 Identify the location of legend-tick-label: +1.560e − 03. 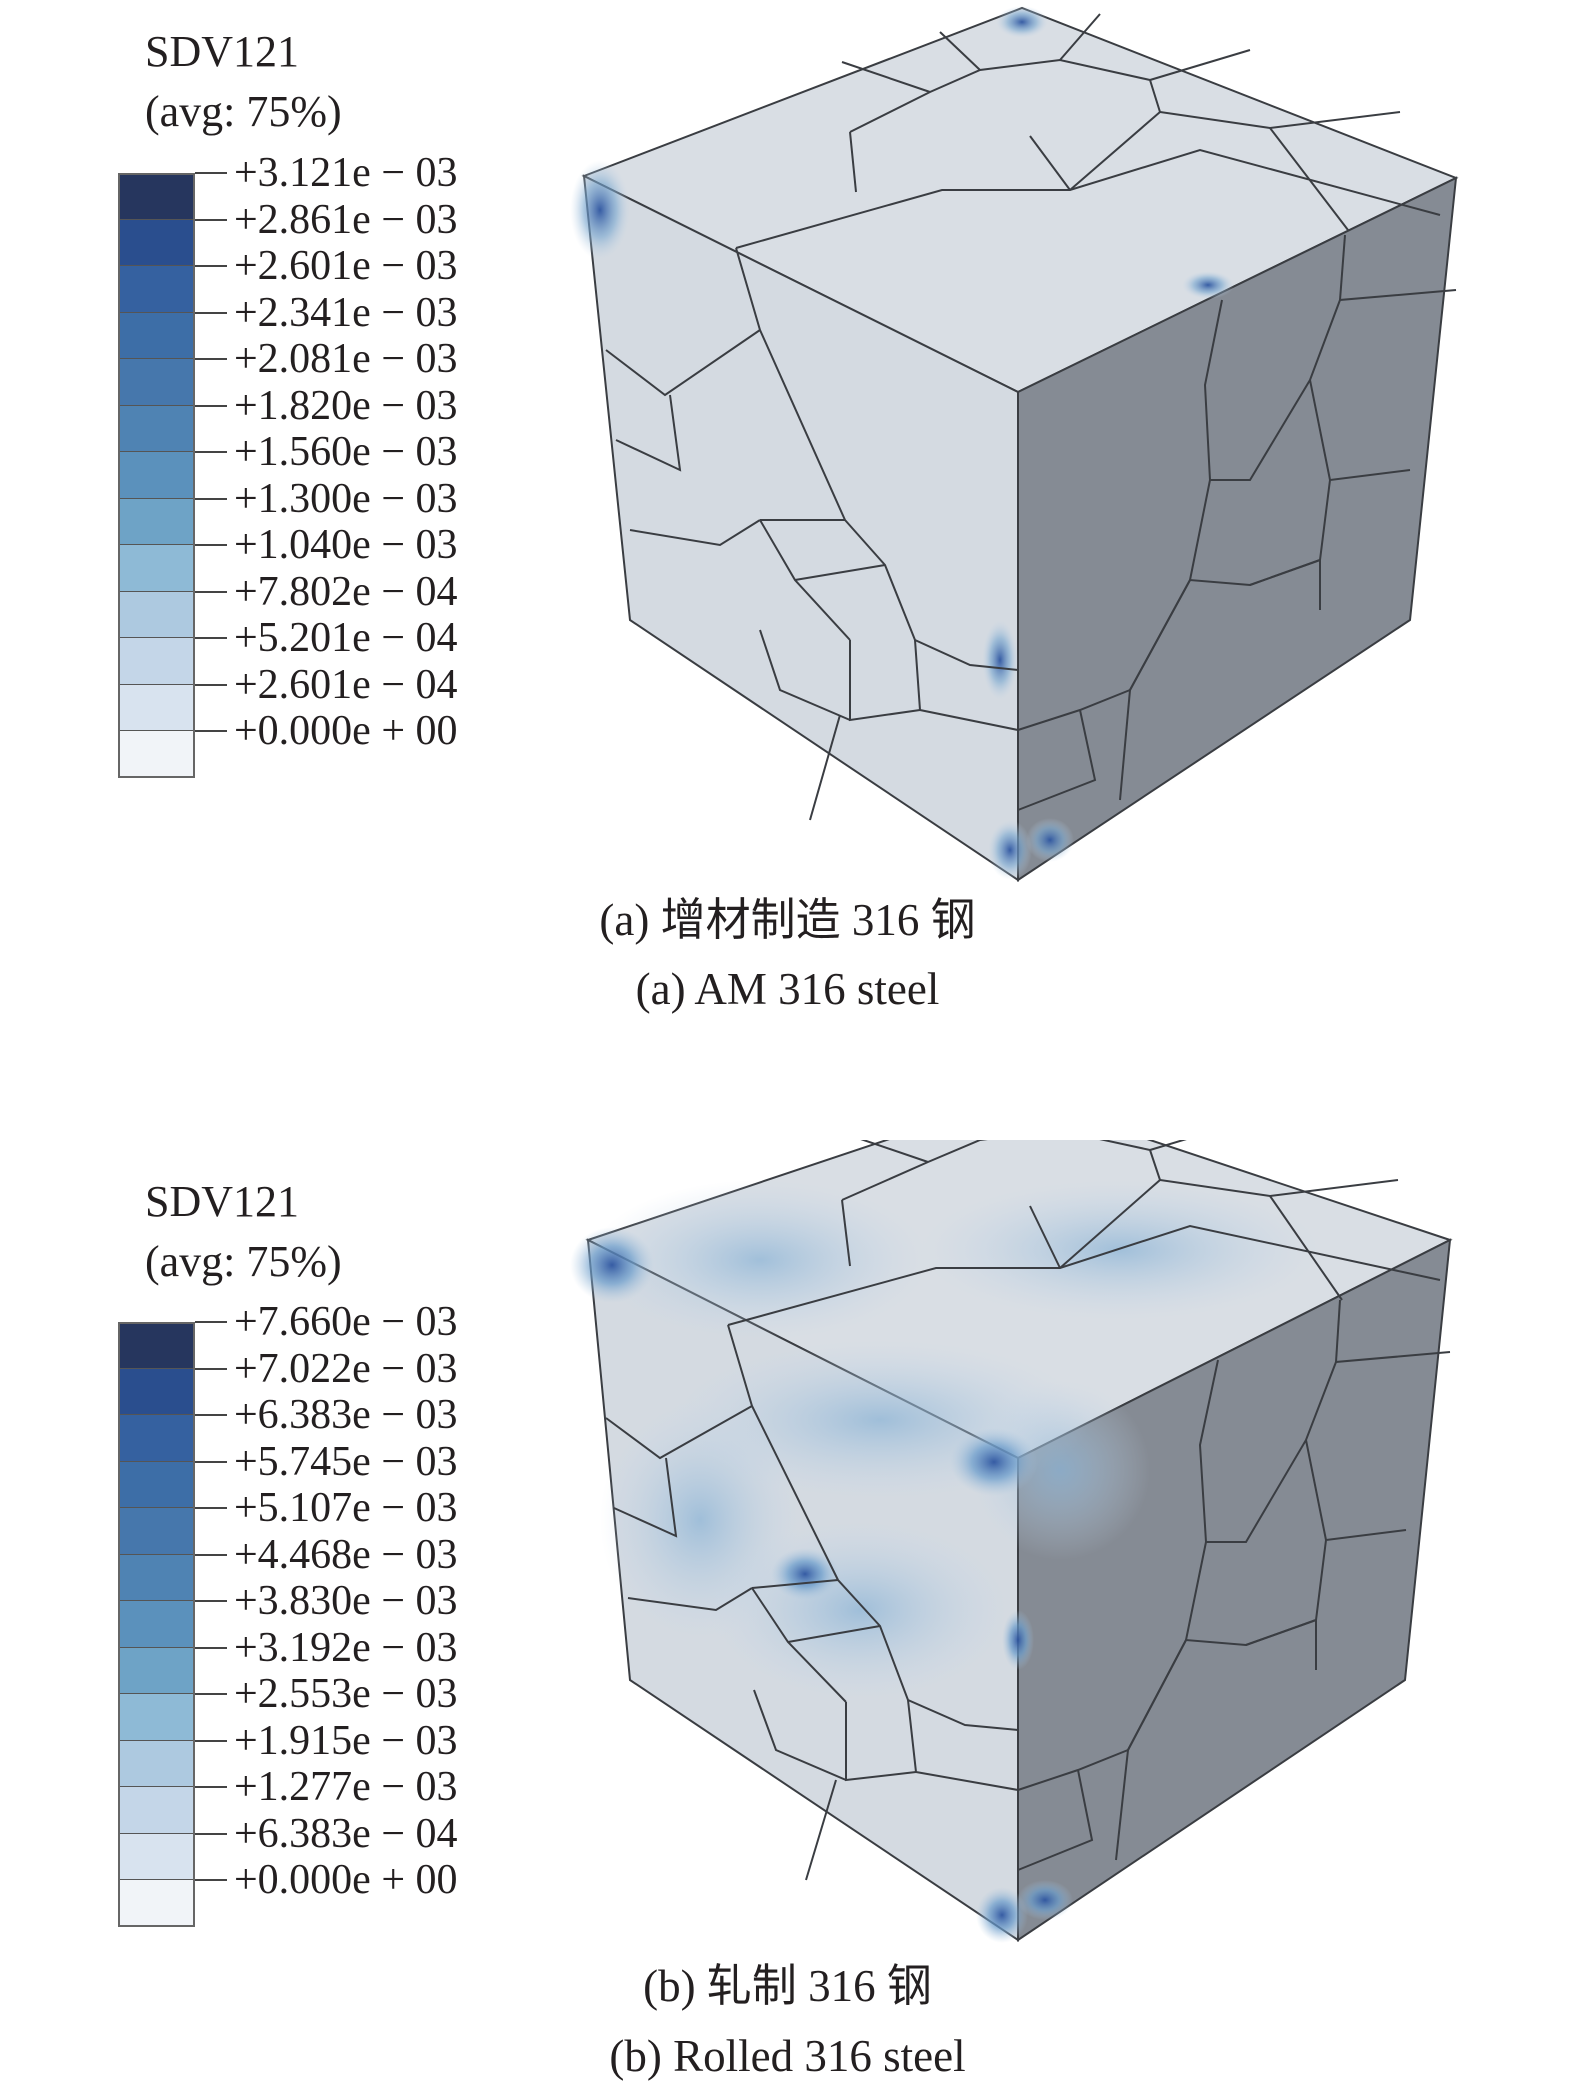
(346, 452).